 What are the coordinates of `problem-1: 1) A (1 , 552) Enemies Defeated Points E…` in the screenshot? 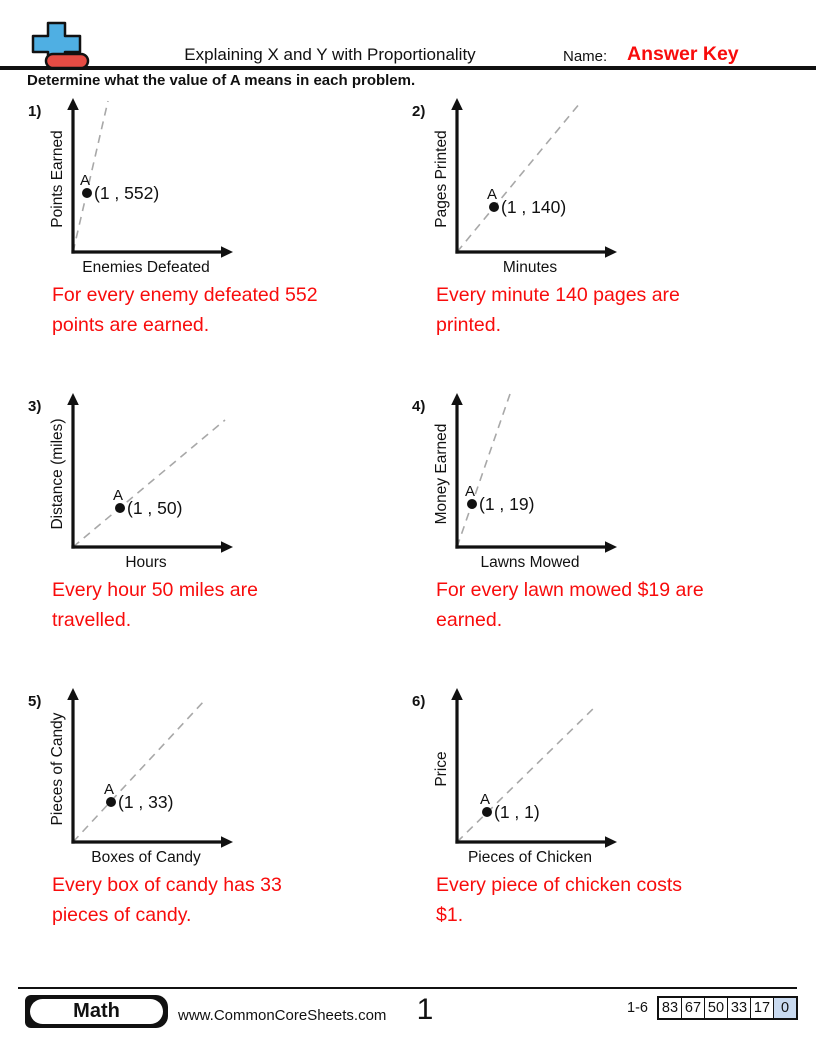 It's located at (220, 242).